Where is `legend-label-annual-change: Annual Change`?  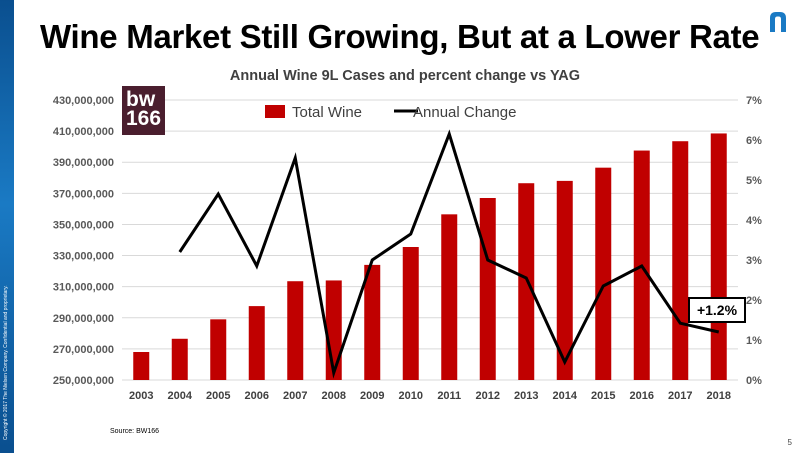 legend-label-annual-change: Annual Change is located at coordinates (464, 112).